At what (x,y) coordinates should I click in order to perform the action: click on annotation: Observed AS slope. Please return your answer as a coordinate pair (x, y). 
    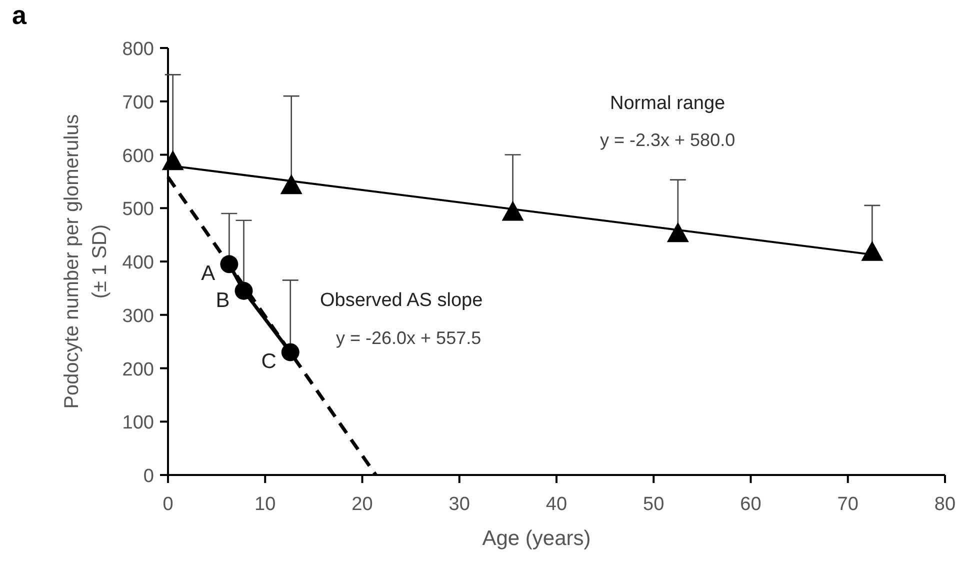
    Looking at the image, I should click on (401, 300).